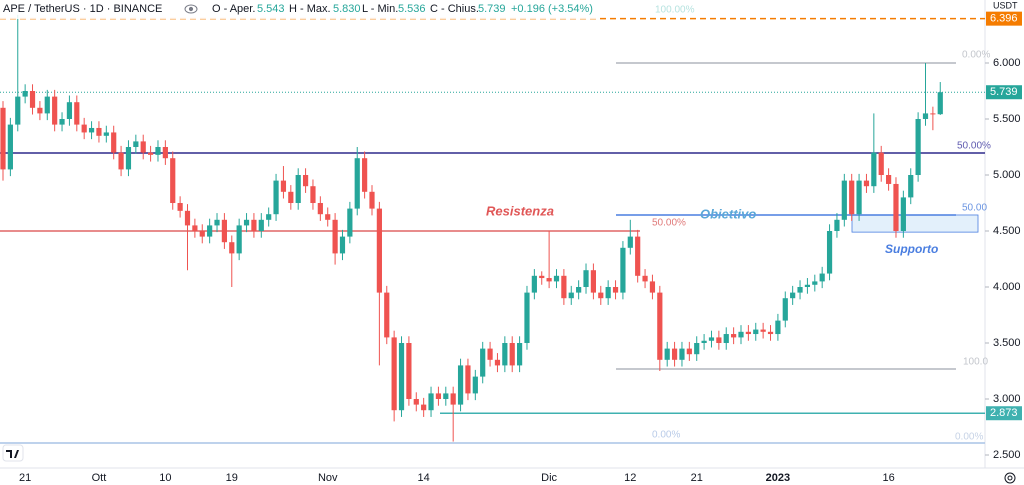 The image size is (1024, 485). What do you see at coordinates (232, 478) in the screenshot?
I see `x-tick-label: 19` at bounding box center [232, 478].